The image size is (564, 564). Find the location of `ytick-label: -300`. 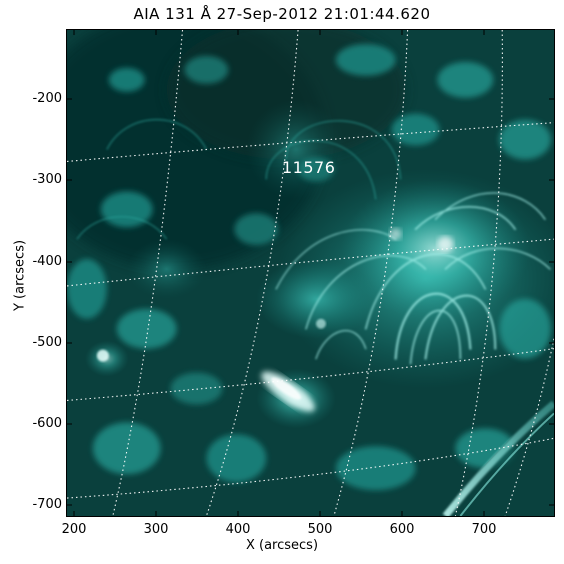

ytick-label: -300 is located at coordinates (47, 179).